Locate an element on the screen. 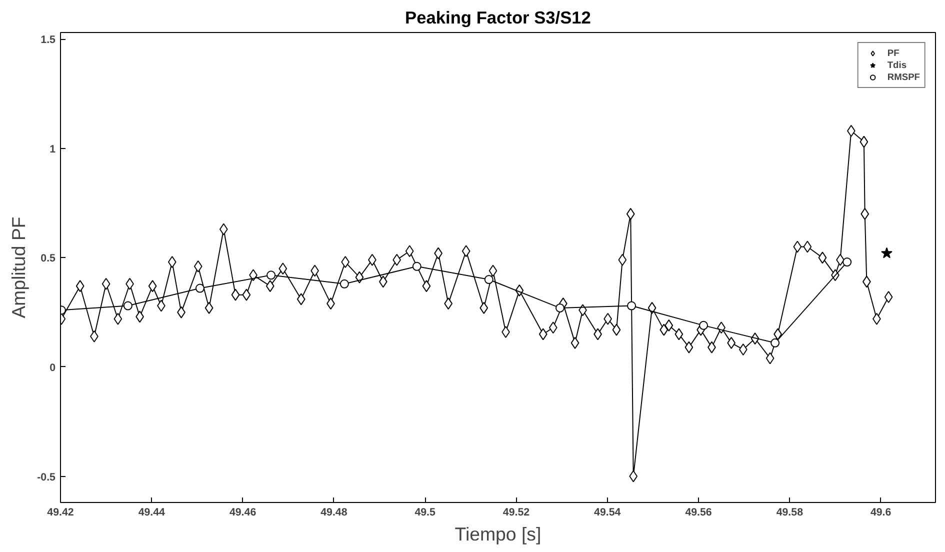 Image resolution: width=945 pixels, height=552 pixels. y-tick-label: 0.5 is located at coordinates (48, 258).